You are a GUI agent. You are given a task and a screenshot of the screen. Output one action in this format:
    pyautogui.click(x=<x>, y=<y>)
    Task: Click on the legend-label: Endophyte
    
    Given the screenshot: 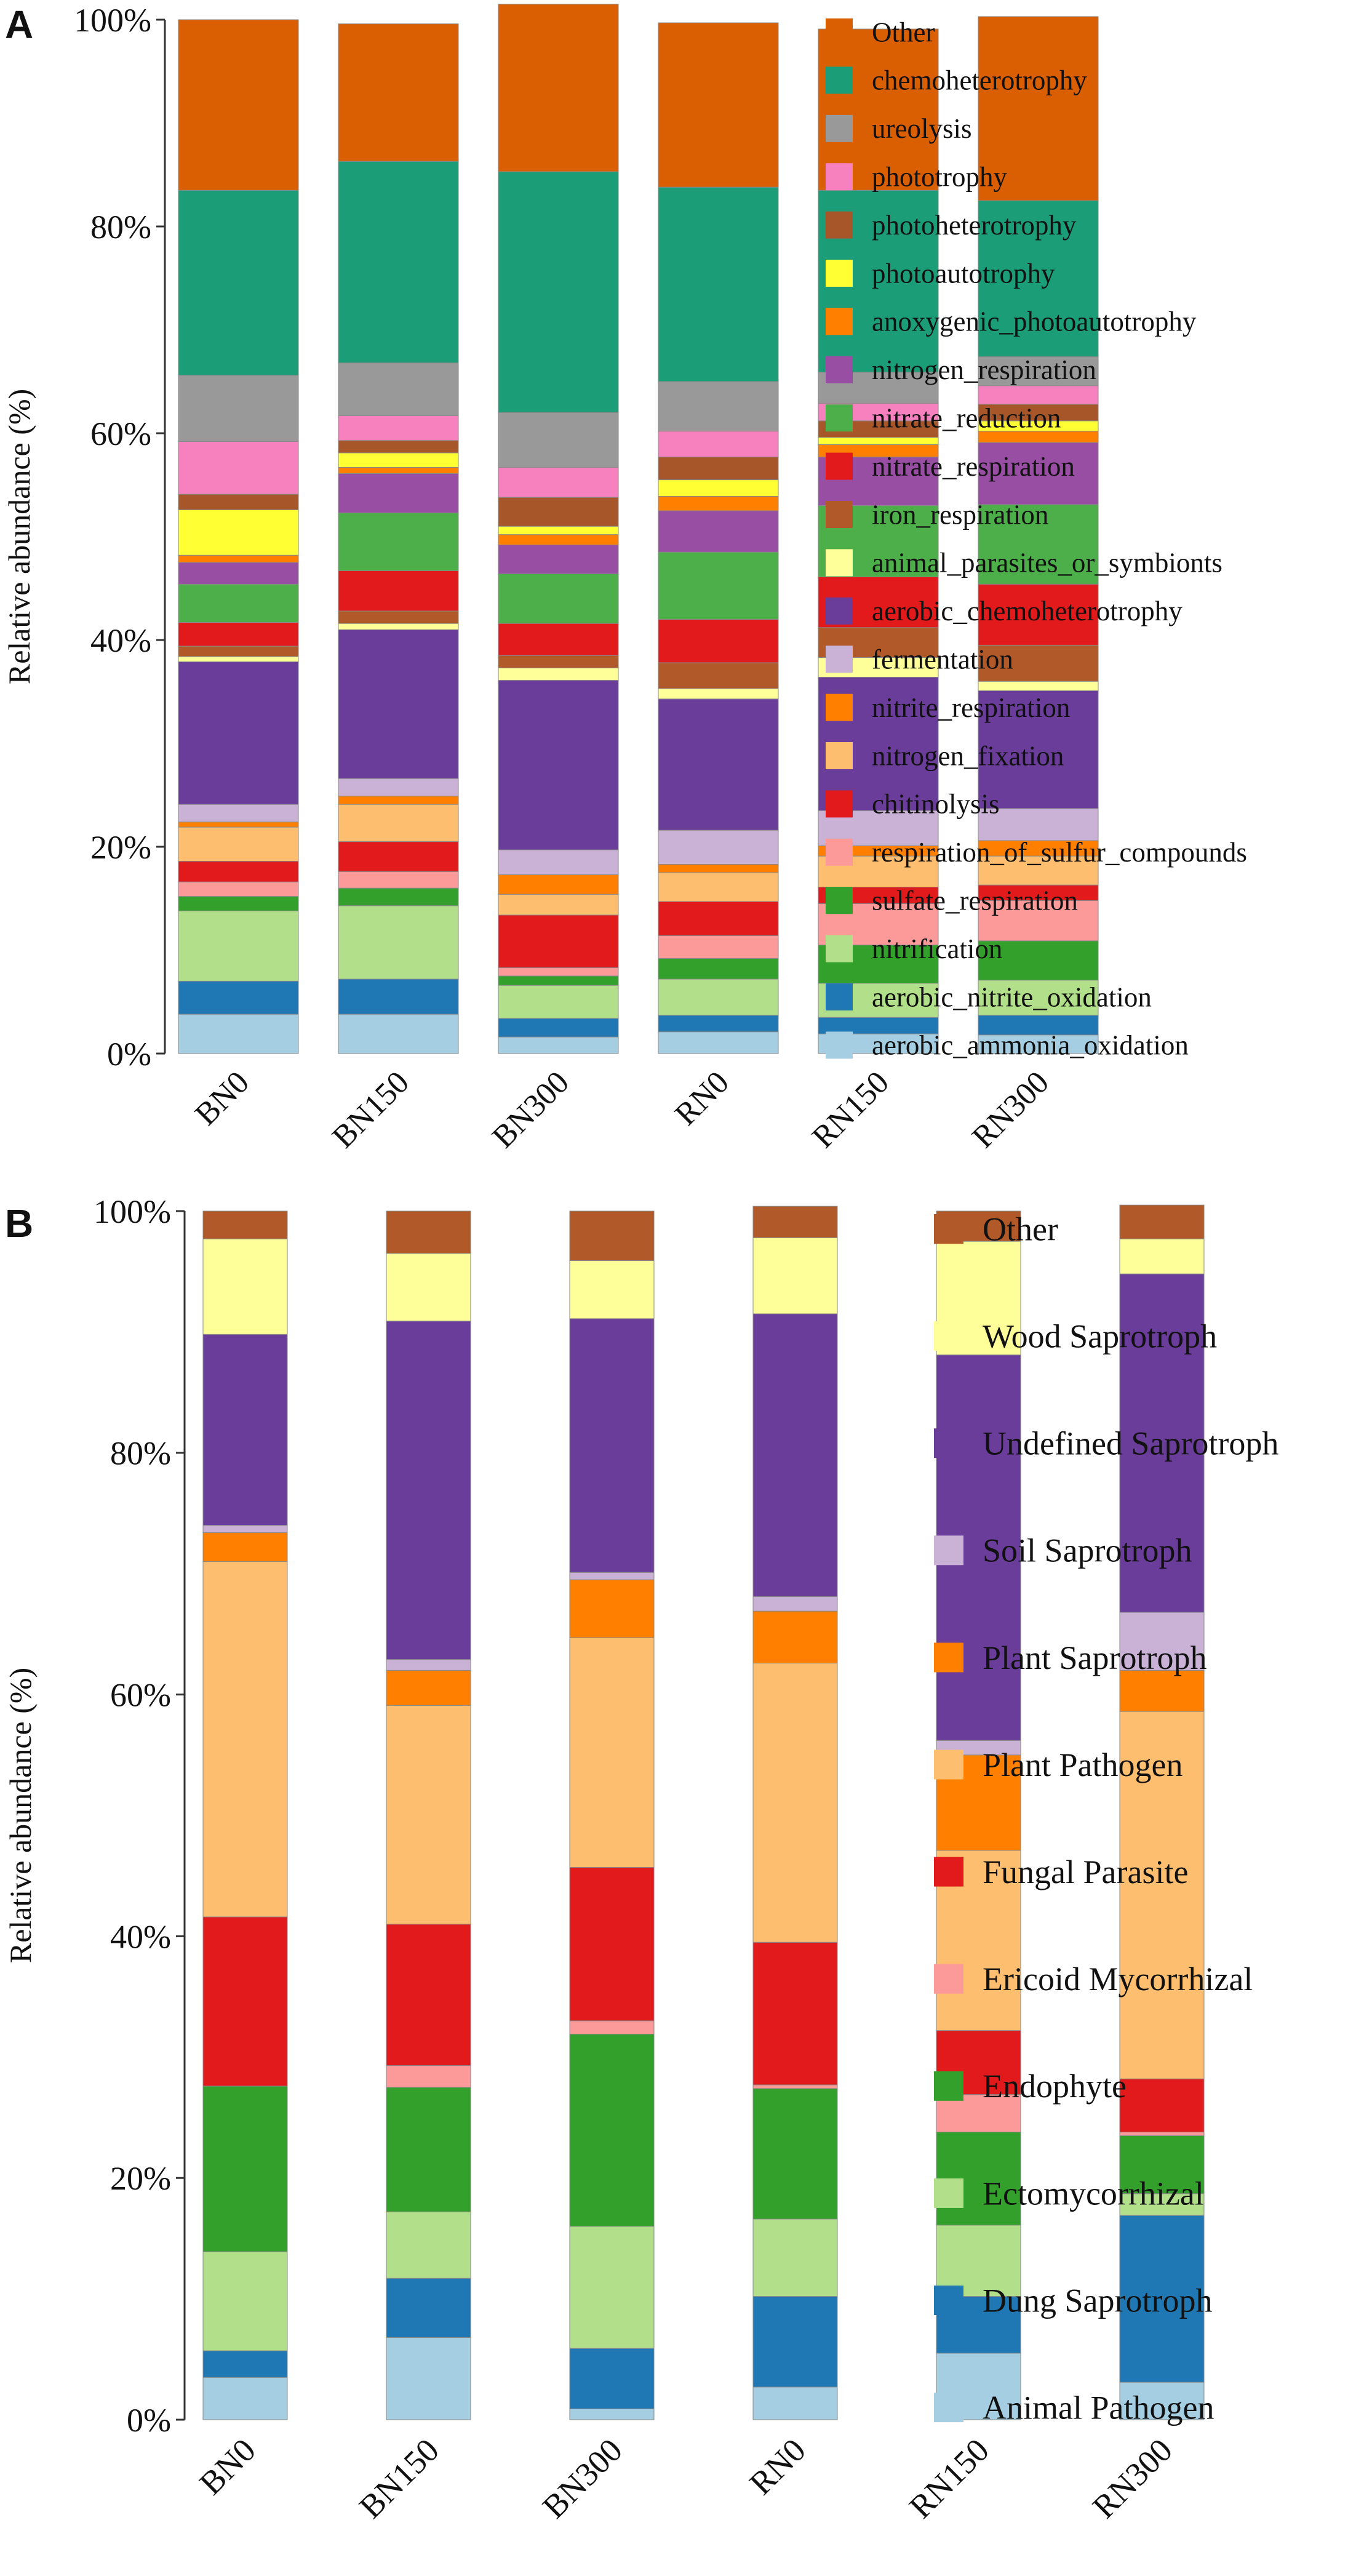 What is the action you would take?
    pyautogui.click(x=1055, y=2086)
    